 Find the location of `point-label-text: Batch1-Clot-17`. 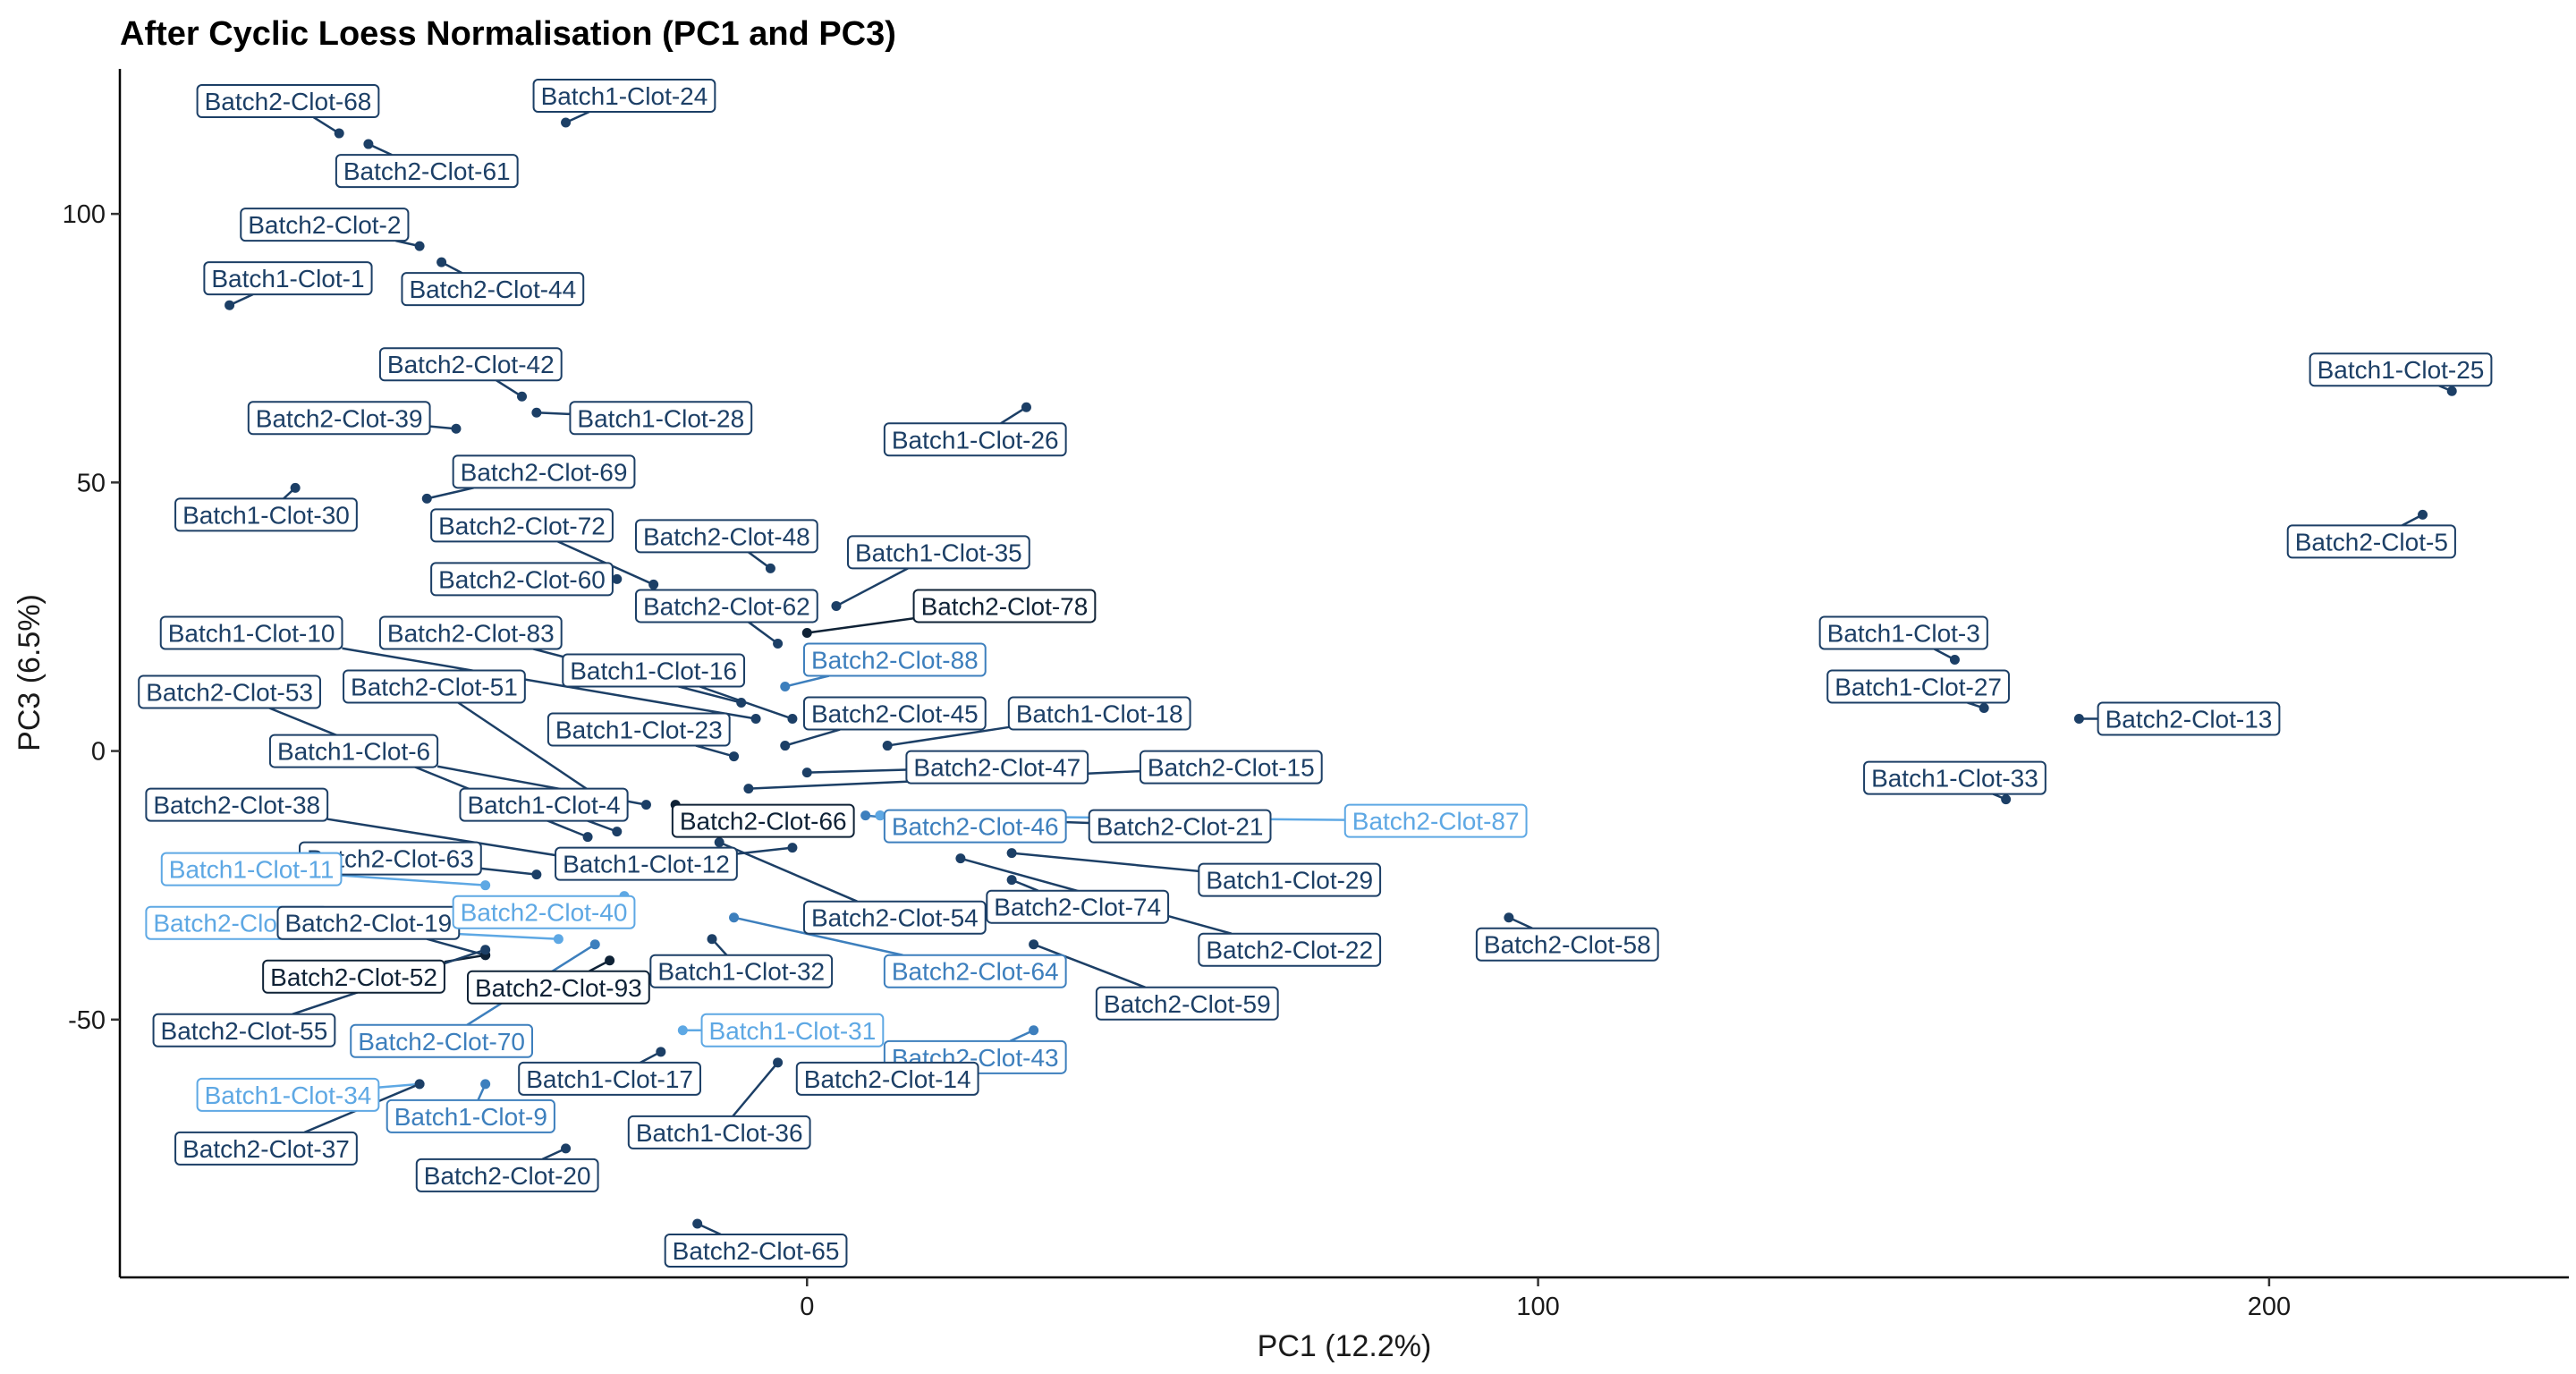

point-label-text: Batch1-Clot-17 is located at coordinates (609, 1079).